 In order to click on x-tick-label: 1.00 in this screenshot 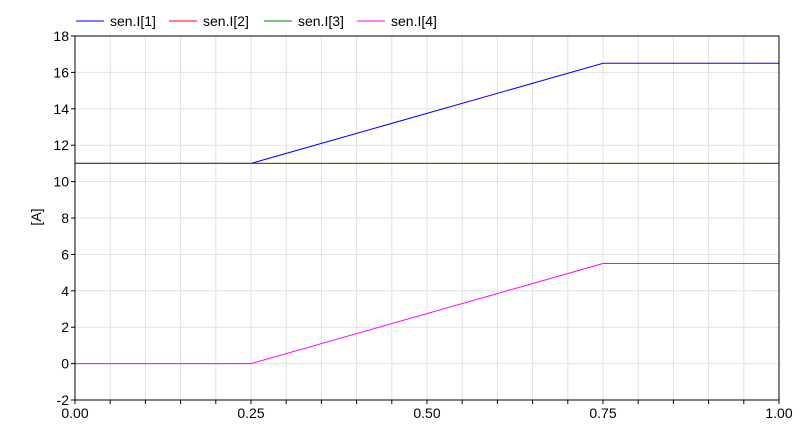, I will do `click(778, 413)`.